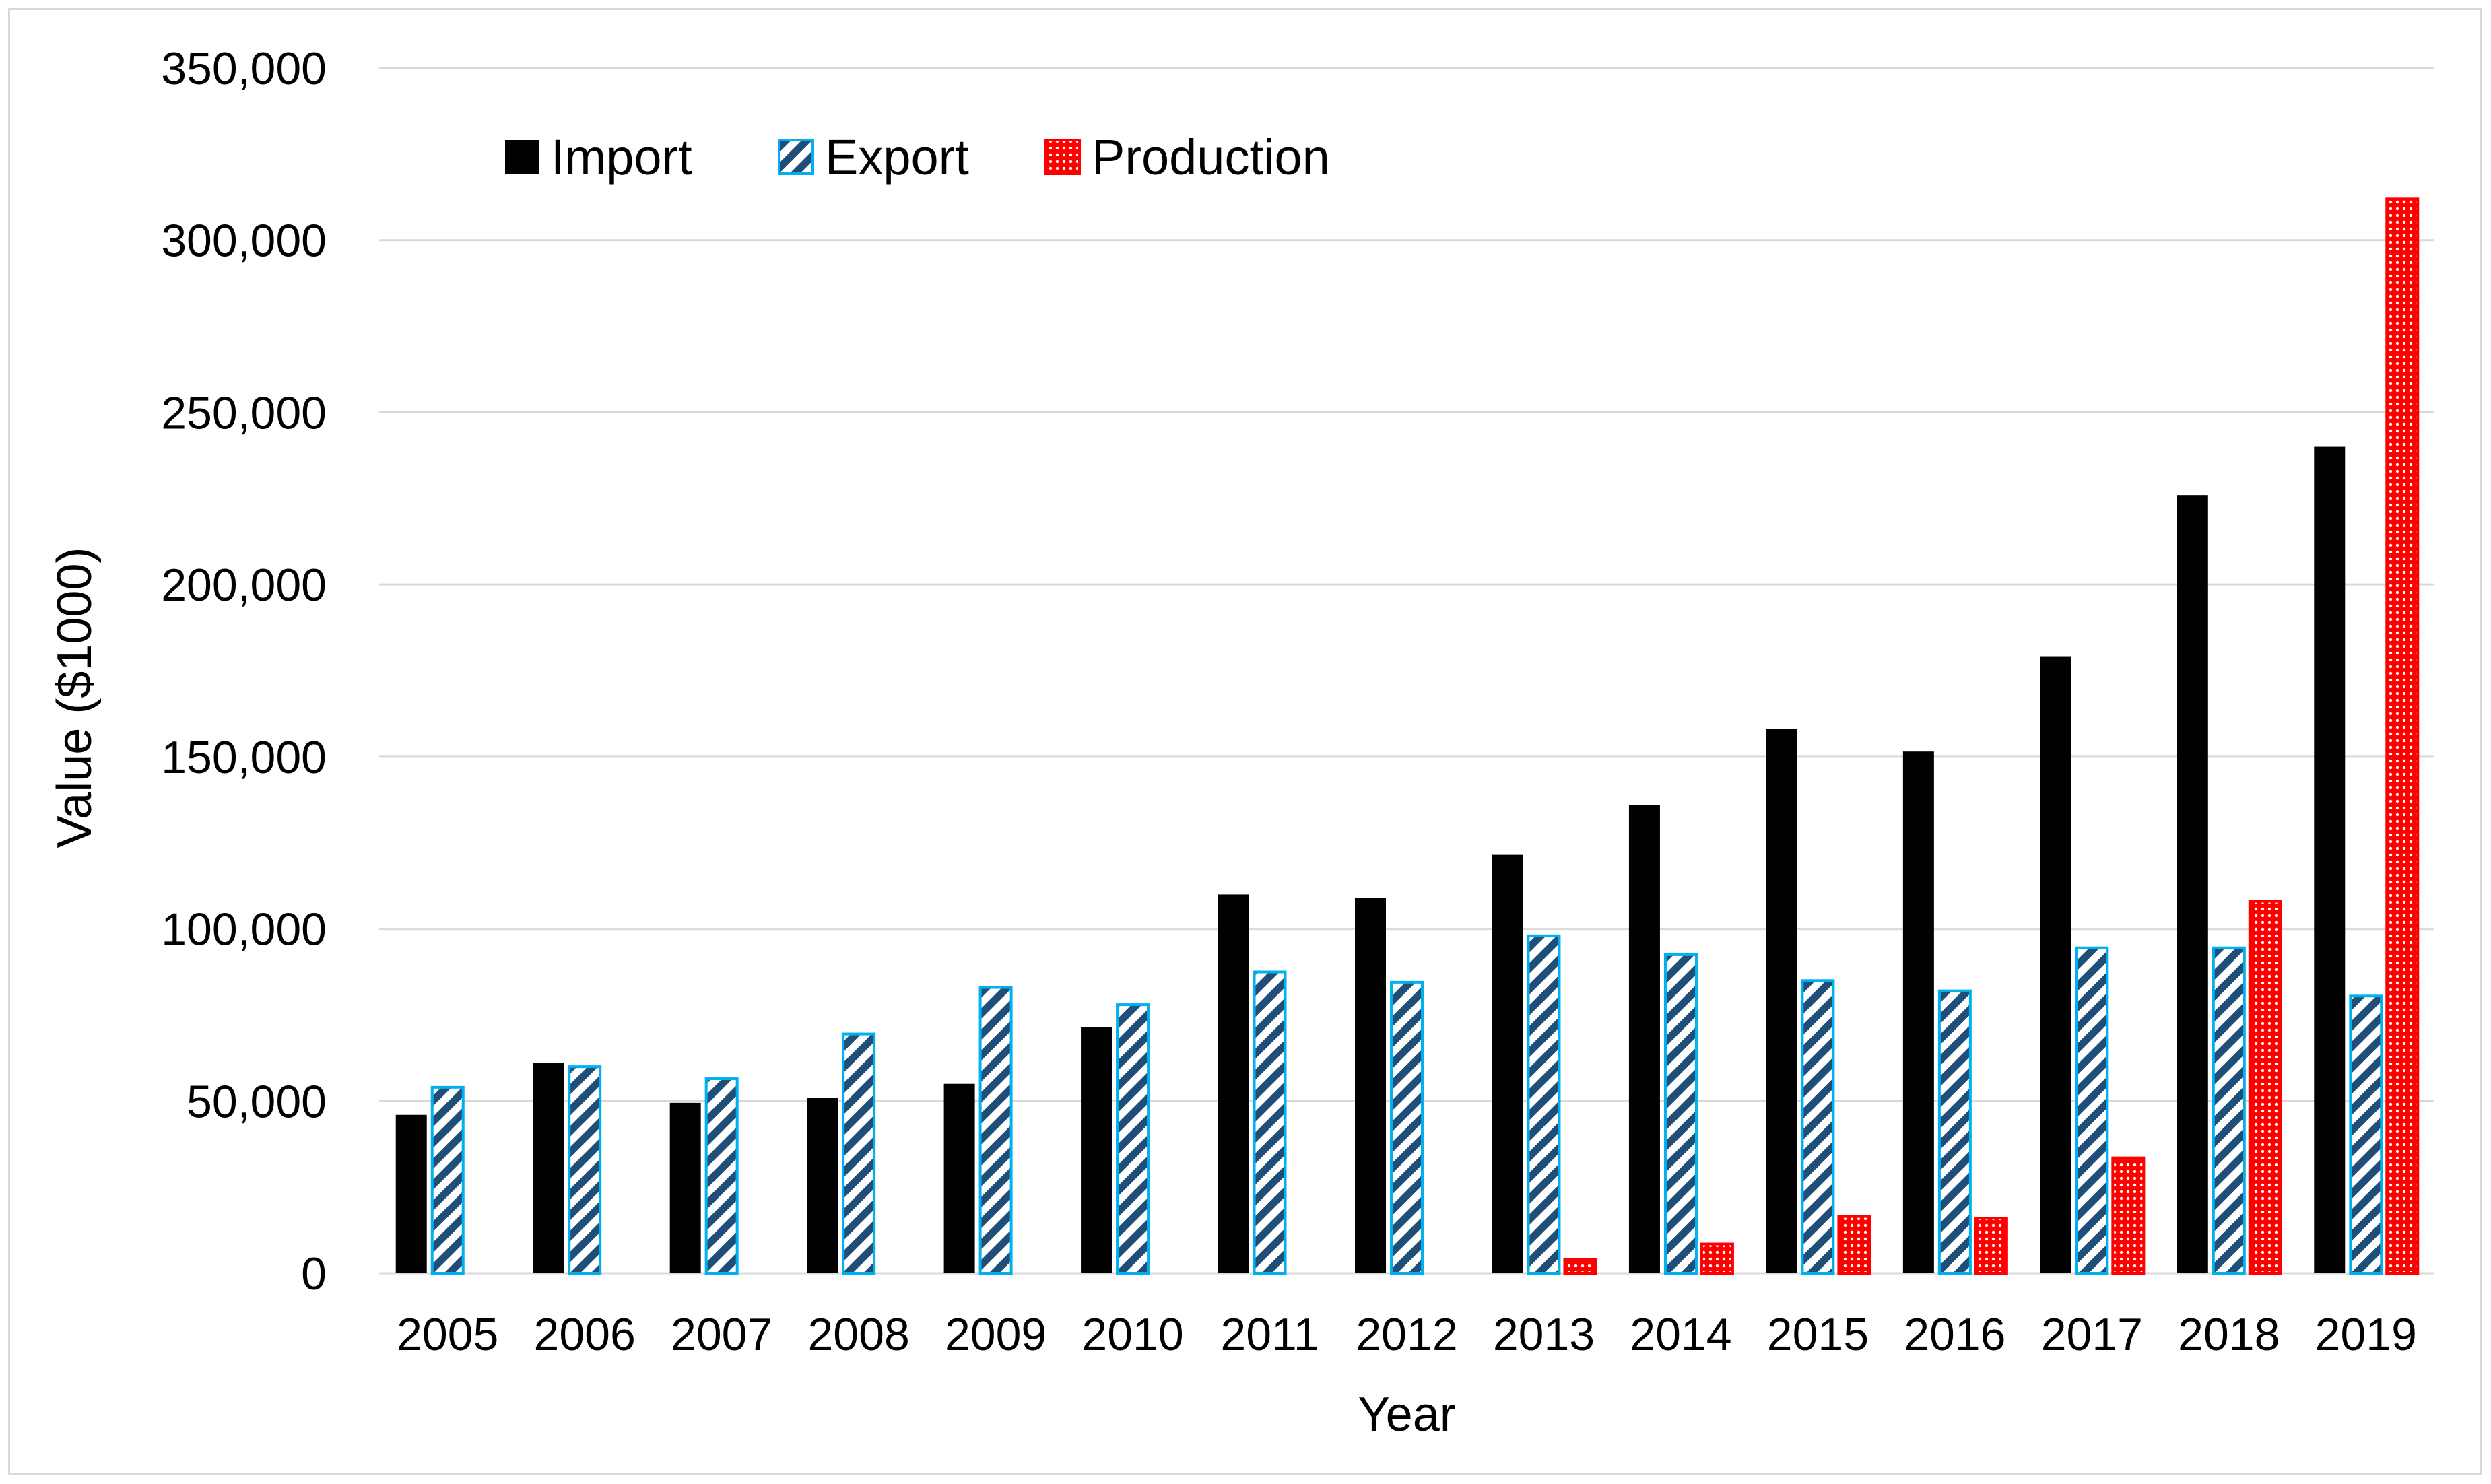  What do you see at coordinates (411, 1193) in the screenshot?
I see `bar-import-2005` at bounding box center [411, 1193].